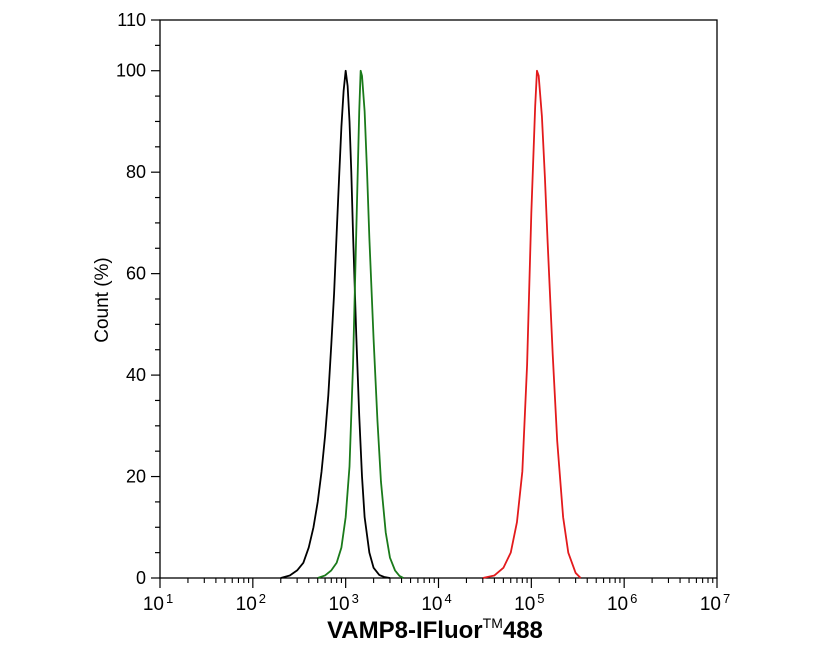 This screenshot has height=661, width=820. Describe the element at coordinates (355, 598) in the screenshot. I see `x-tick-label-exponent: 3` at that location.